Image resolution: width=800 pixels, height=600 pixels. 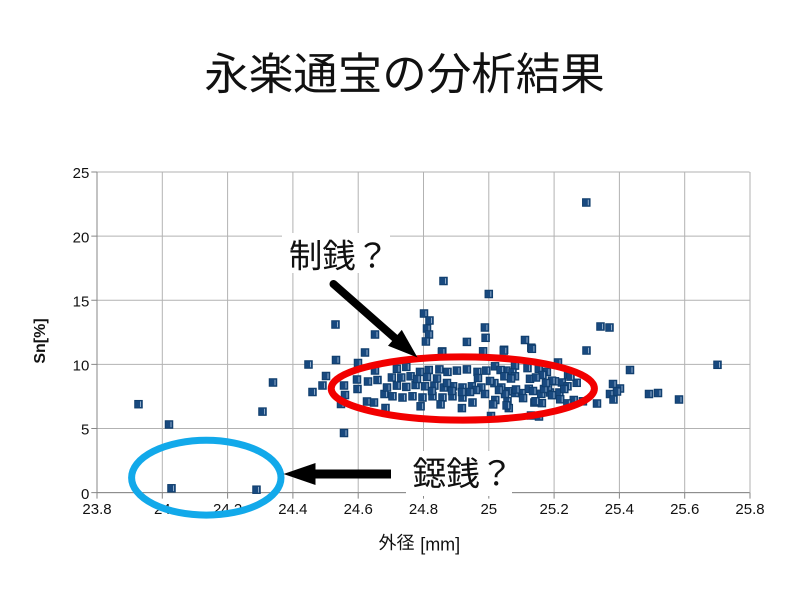 I want to click on svg-text: 24.8, so click(x=423, y=509).